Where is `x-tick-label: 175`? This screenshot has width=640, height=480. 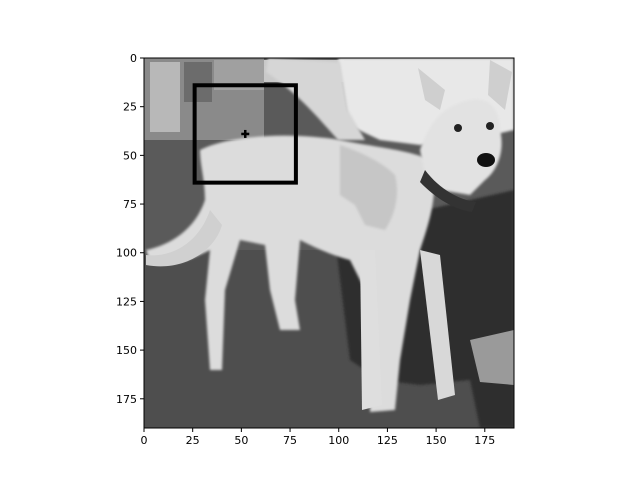
x-tick-label: 175 is located at coordinates (484, 440).